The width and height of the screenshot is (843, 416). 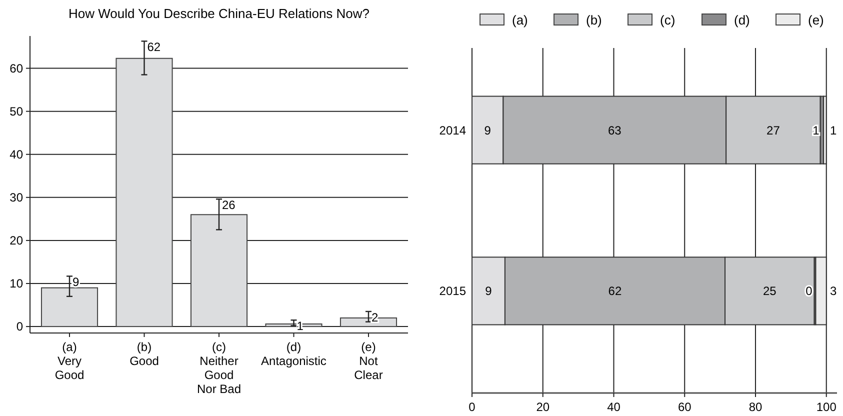 What do you see at coordinates (769, 291) in the screenshot?
I see `data-label: 25` at bounding box center [769, 291].